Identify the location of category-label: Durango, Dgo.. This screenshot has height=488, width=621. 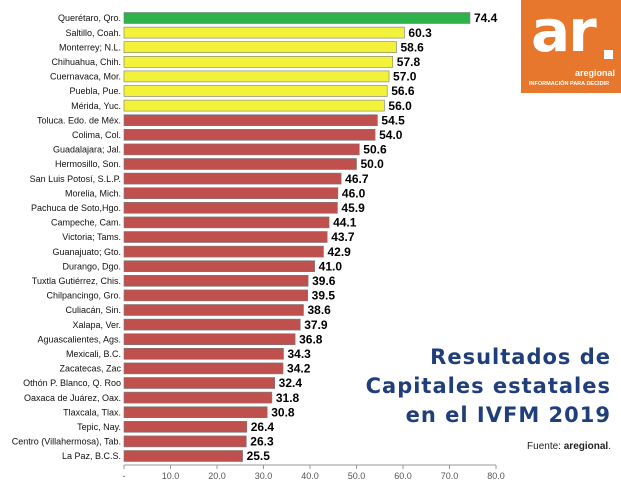
(91, 266).